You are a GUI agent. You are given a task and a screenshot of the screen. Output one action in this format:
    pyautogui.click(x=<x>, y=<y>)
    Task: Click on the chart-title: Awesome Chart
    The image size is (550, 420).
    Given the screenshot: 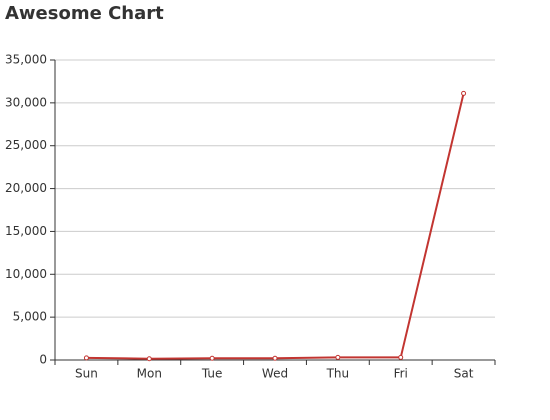 What is the action you would take?
    pyautogui.click(x=84, y=13)
    